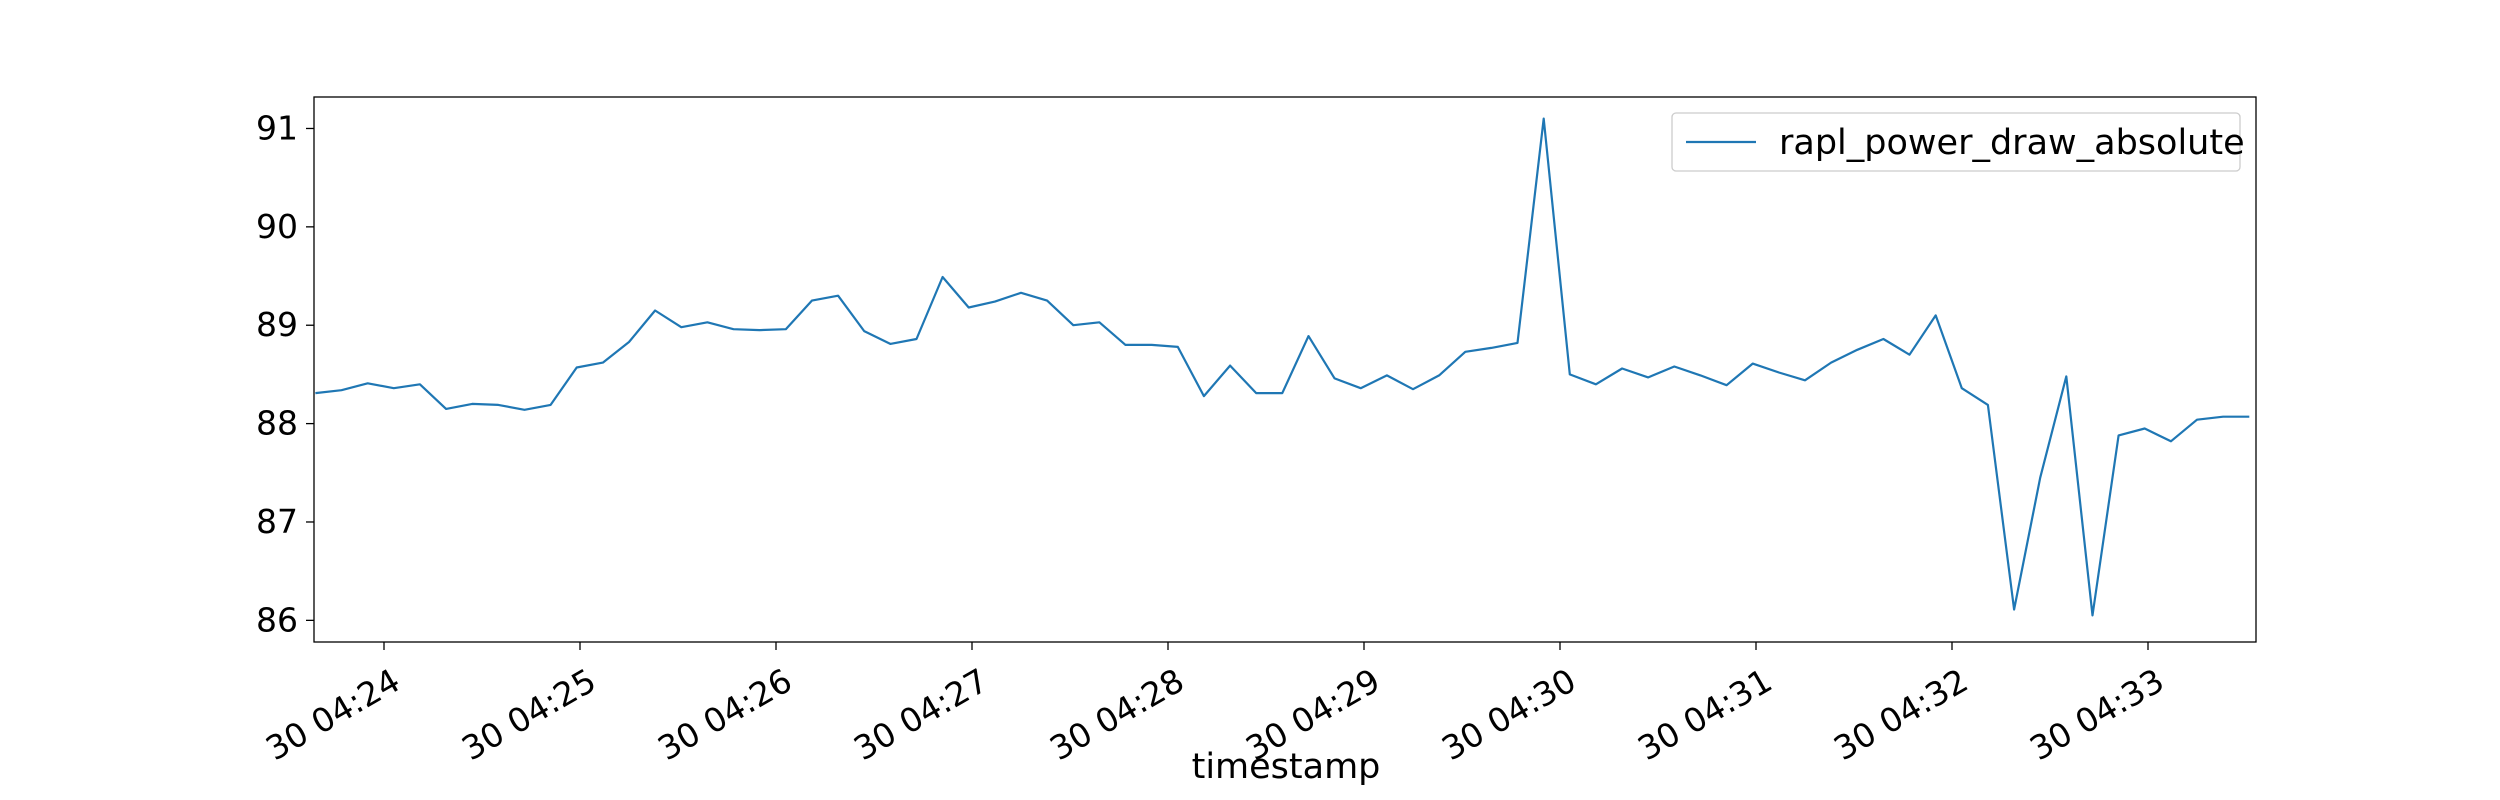 This screenshot has width=2500, height=800. Describe the element at coordinates (277, 619) in the screenshot. I see `y-tick-label: 86` at that location.